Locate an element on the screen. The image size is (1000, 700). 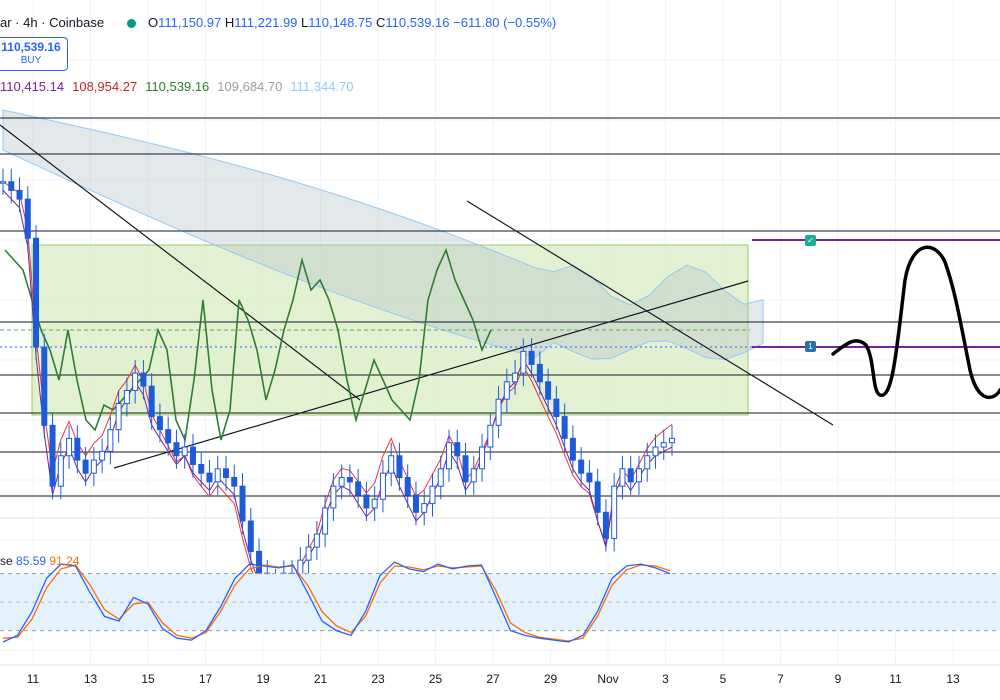
high-value: 111,221.99 is located at coordinates (266, 22).